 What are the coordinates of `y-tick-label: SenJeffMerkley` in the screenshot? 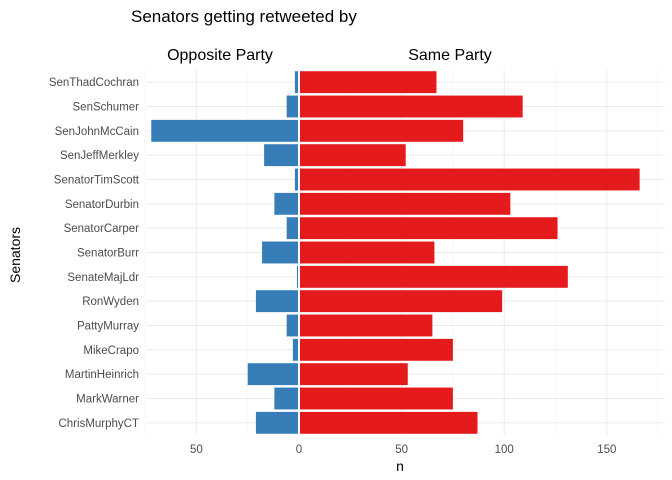 It's located at (99, 156).